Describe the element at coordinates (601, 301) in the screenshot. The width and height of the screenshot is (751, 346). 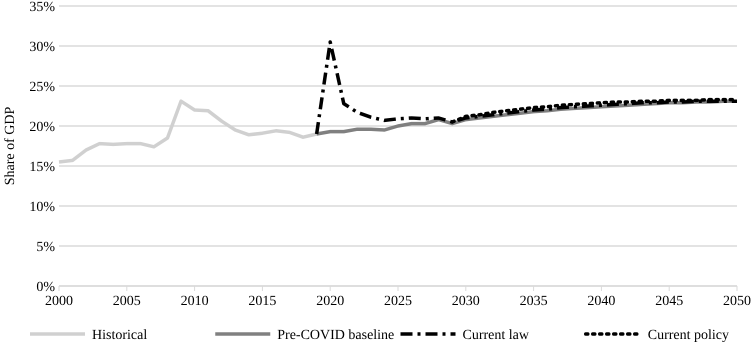
I see `x-tick-label: 2040` at that location.